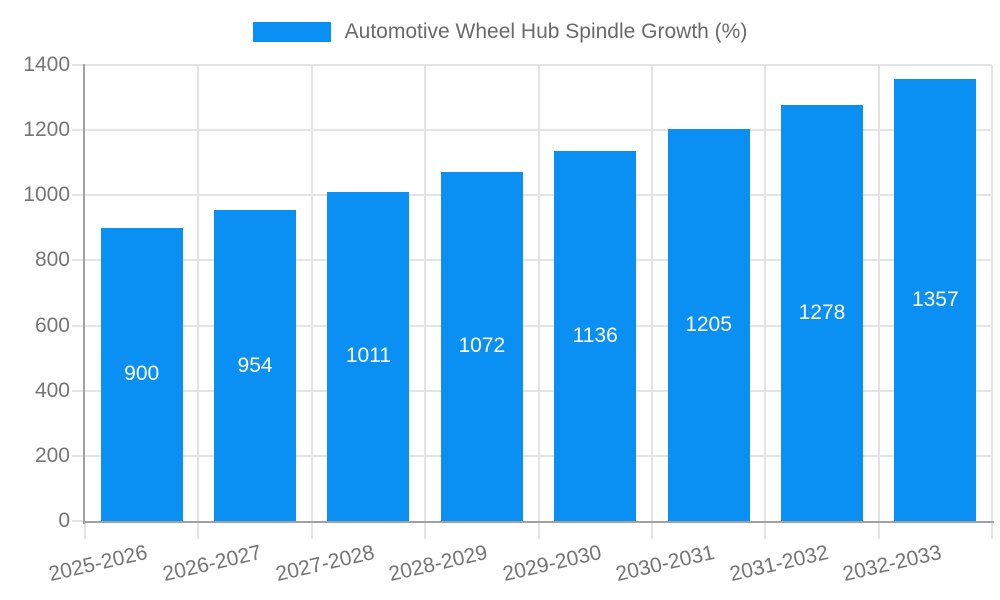 This screenshot has width=1000, height=600. I want to click on bar: 1072, so click(481, 346).